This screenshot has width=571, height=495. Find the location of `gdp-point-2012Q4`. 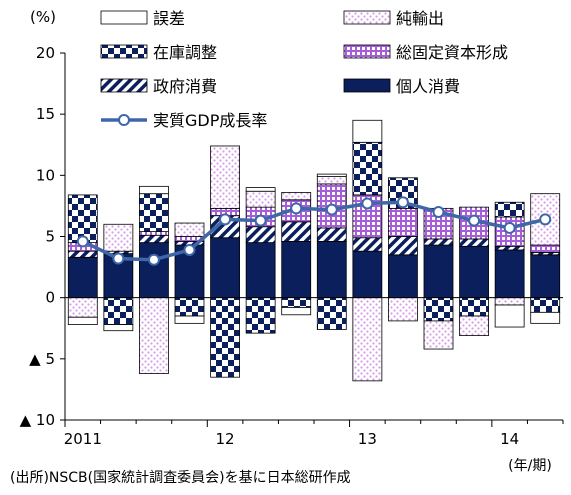

gdp-point-2012Q4 is located at coordinates (331, 209).